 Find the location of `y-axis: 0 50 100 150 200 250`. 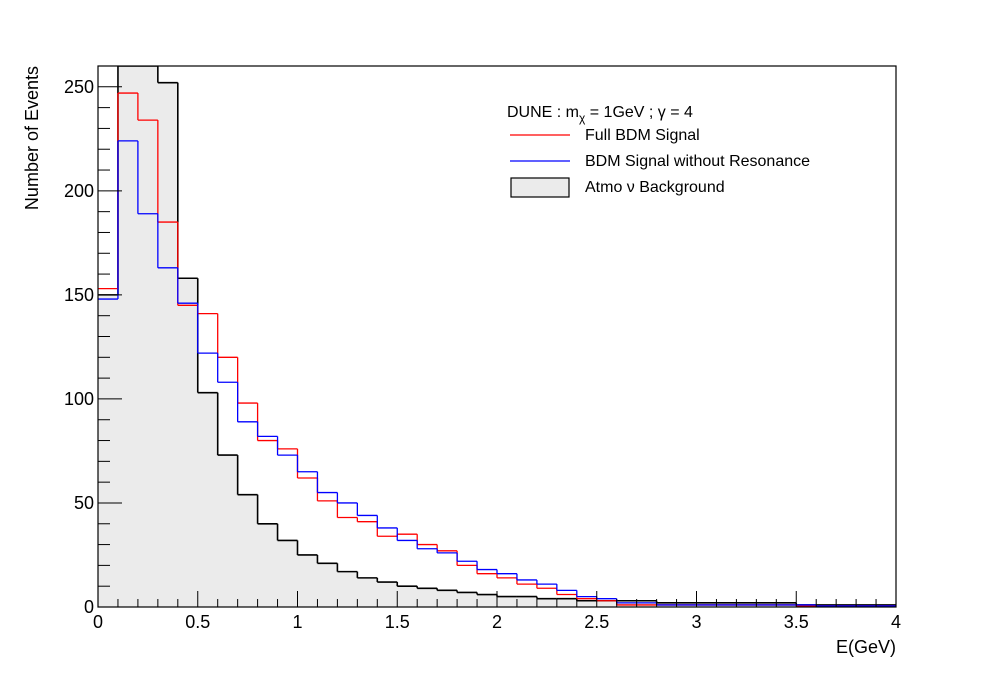

y-axis: 0 50 100 150 200 250 is located at coordinates (93, 341).